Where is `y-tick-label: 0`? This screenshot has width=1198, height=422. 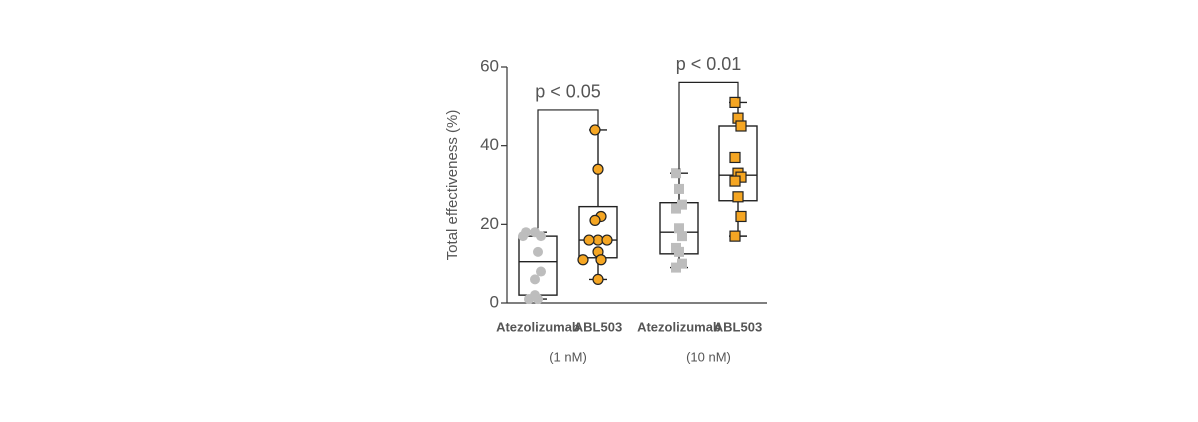
y-tick-label: 0 is located at coordinates (494, 301).